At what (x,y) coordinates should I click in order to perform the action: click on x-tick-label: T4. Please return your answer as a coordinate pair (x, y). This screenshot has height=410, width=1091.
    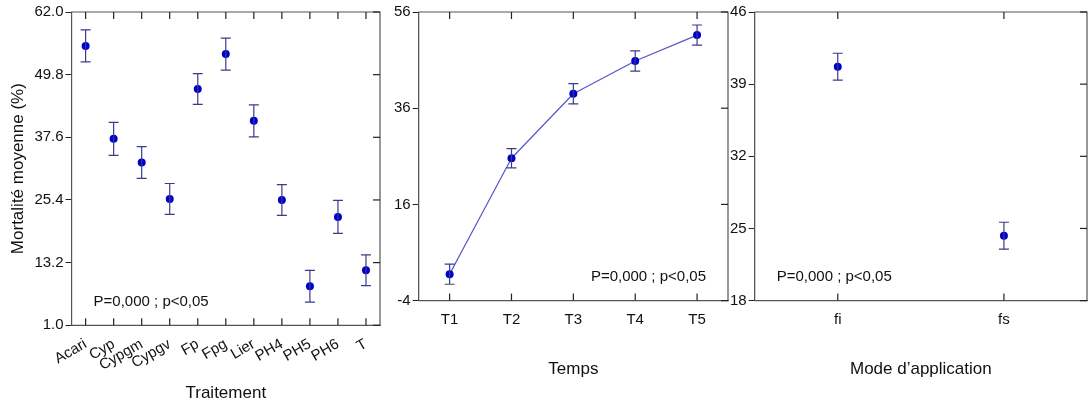
    Looking at the image, I should click on (635, 318).